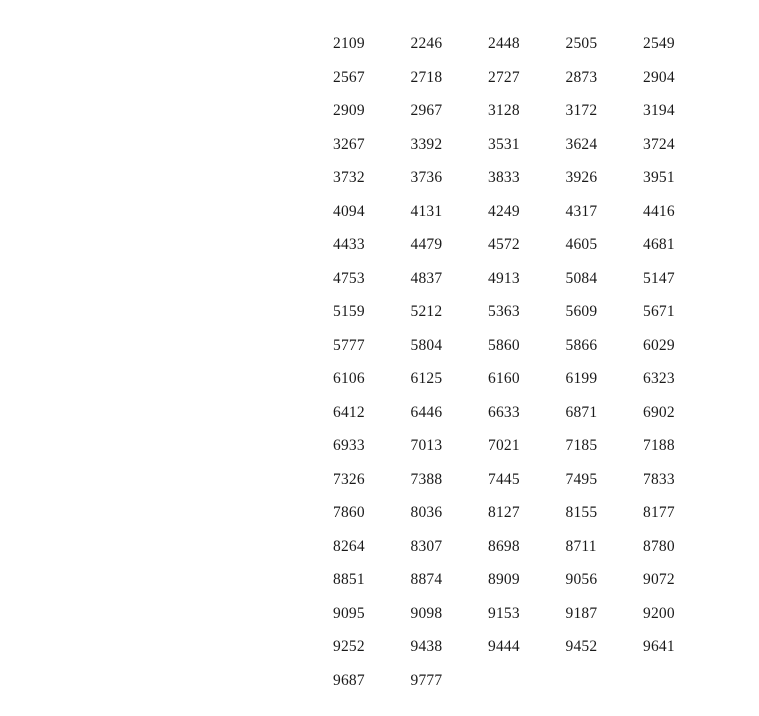  I want to click on number-cell: 8780, so click(659, 546).